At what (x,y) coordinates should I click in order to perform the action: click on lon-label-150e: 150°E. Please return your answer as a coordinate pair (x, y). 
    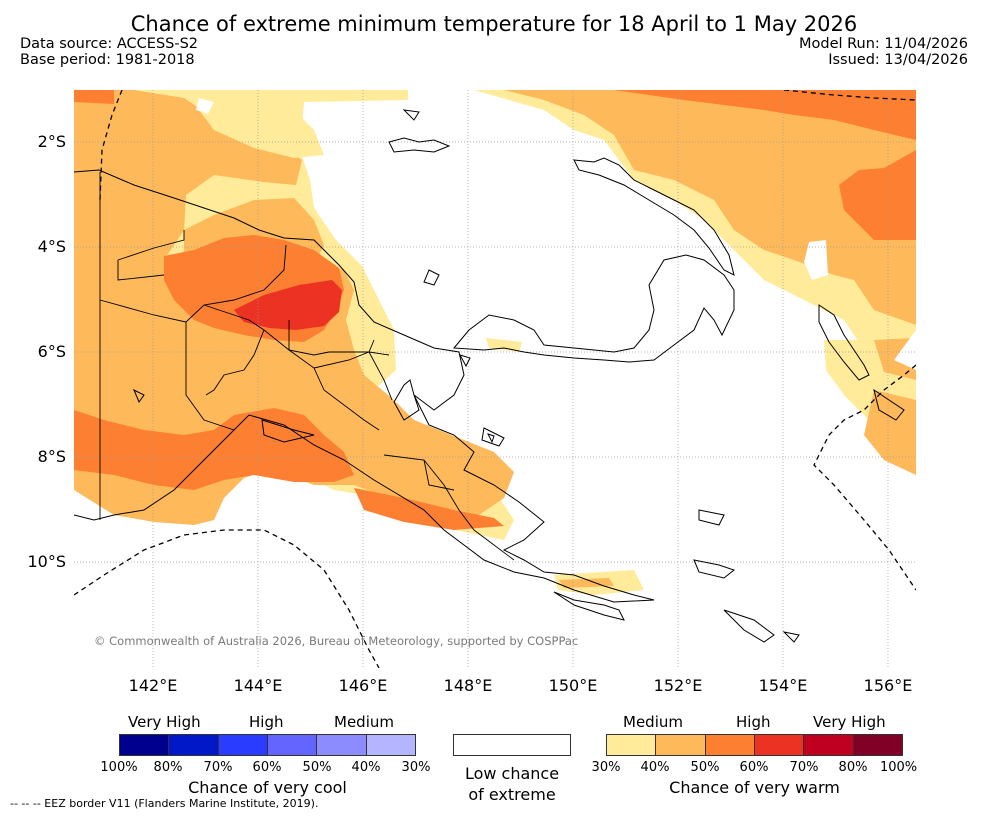
    Looking at the image, I should click on (573, 685).